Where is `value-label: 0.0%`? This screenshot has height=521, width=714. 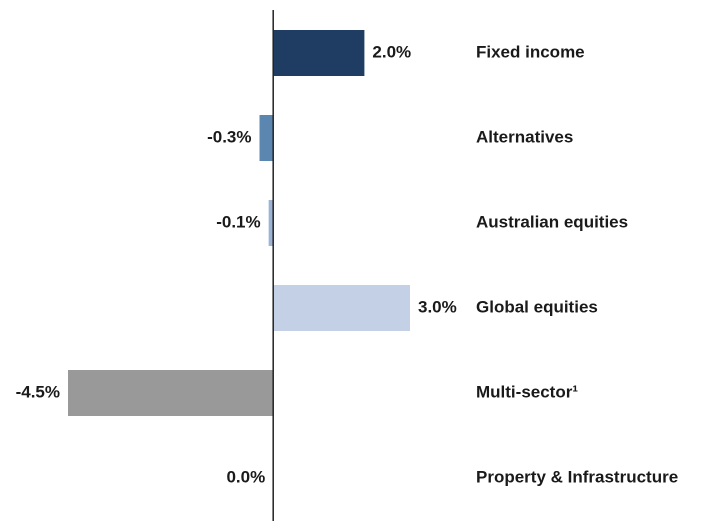
value-label: 0.0% is located at coordinates (245, 476).